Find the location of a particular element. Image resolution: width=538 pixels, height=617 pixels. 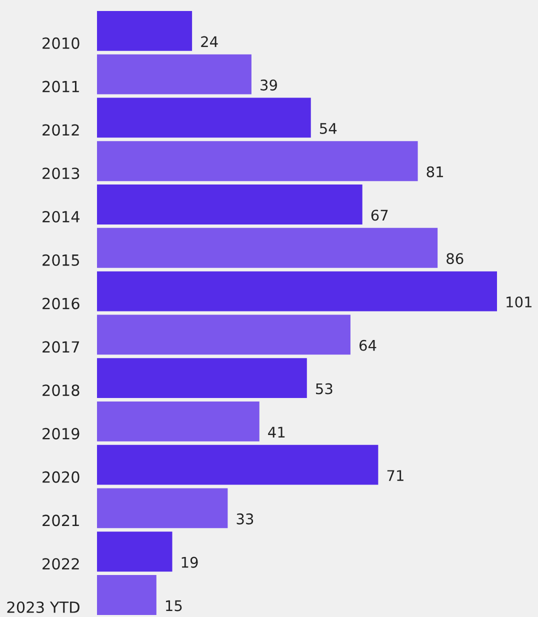

y-tick-label: 2020 is located at coordinates (61, 477).